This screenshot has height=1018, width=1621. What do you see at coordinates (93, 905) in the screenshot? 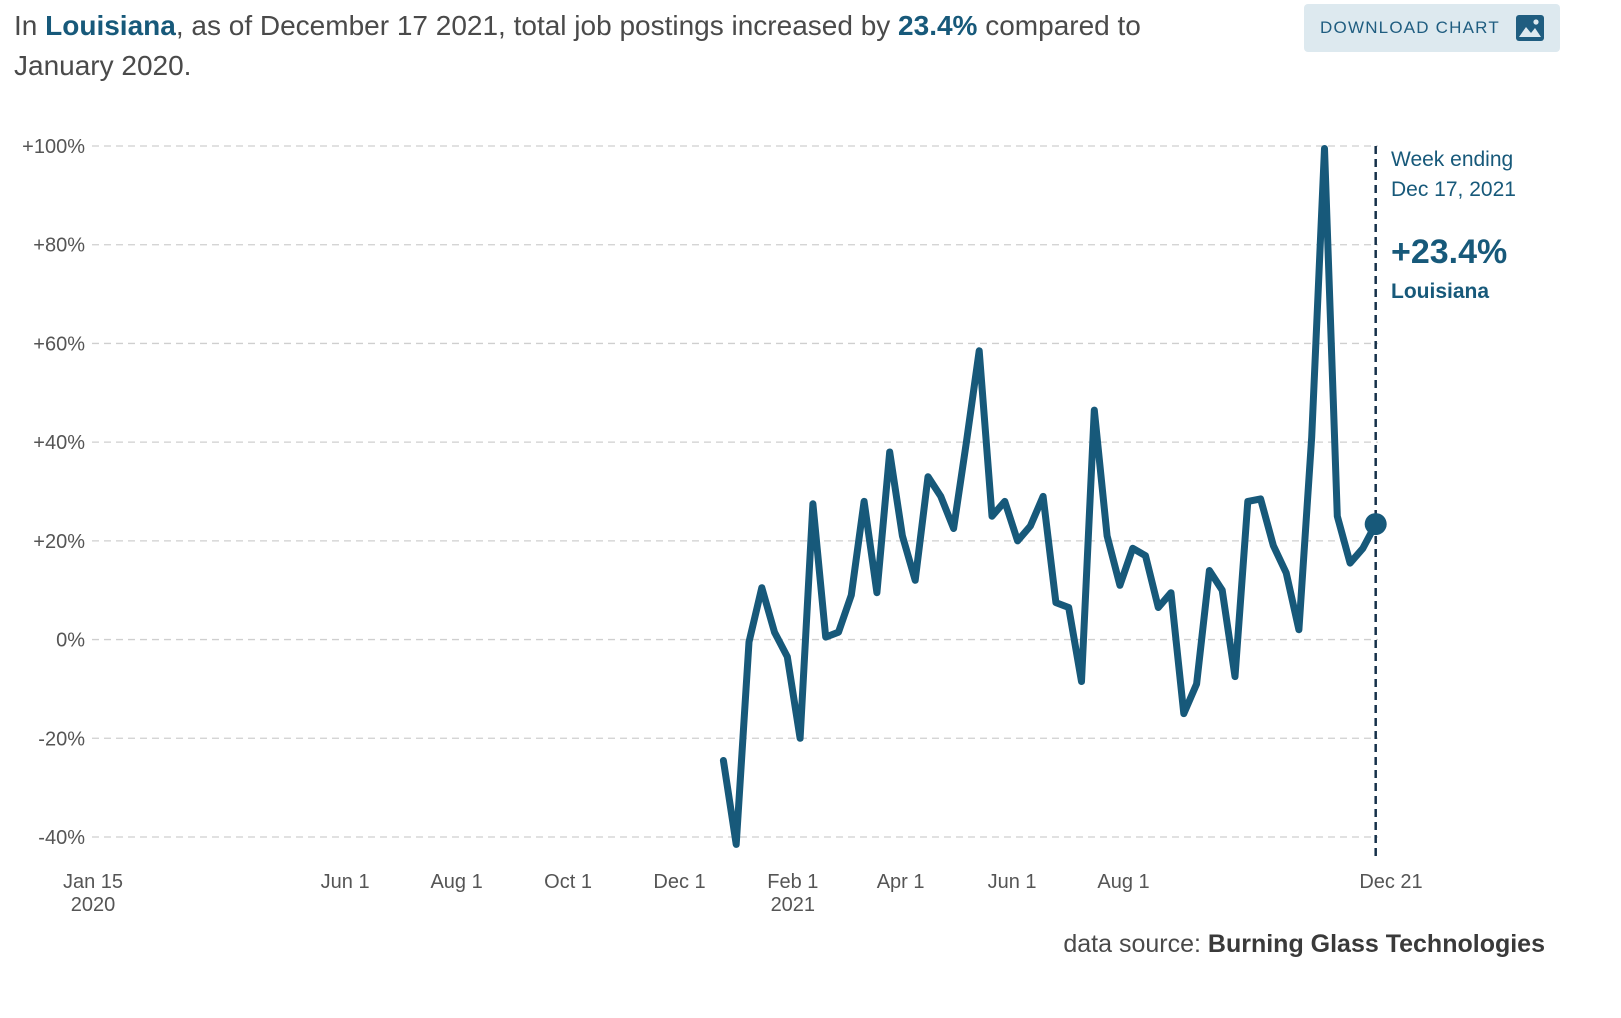
I see `x-tick-year-label: 2020` at bounding box center [93, 905].